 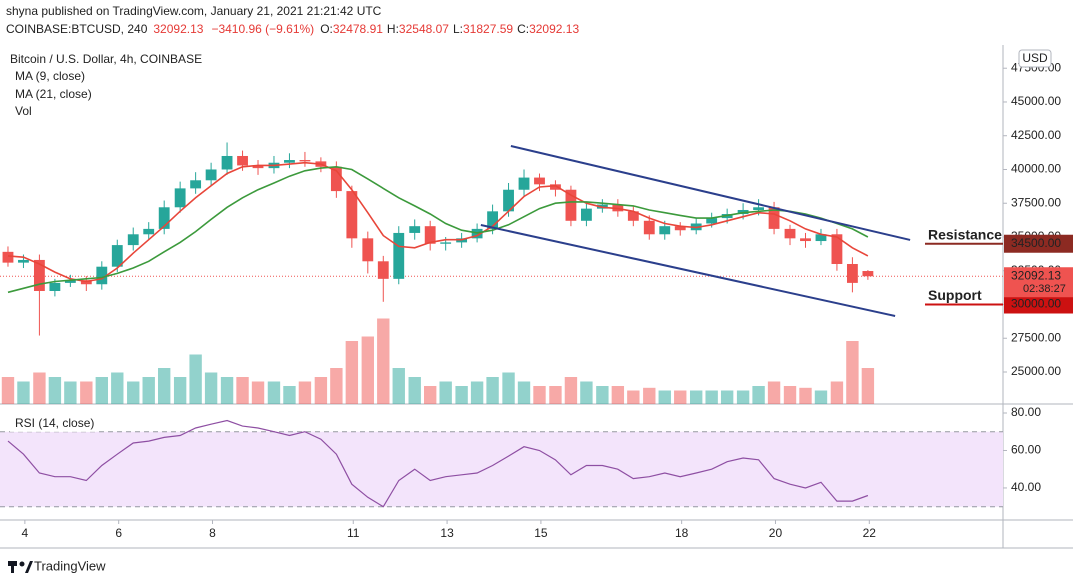 What do you see at coordinates (776, 533) in the screenshot?
I see `x-tick-label: 20` at bounding box center [776, 533].